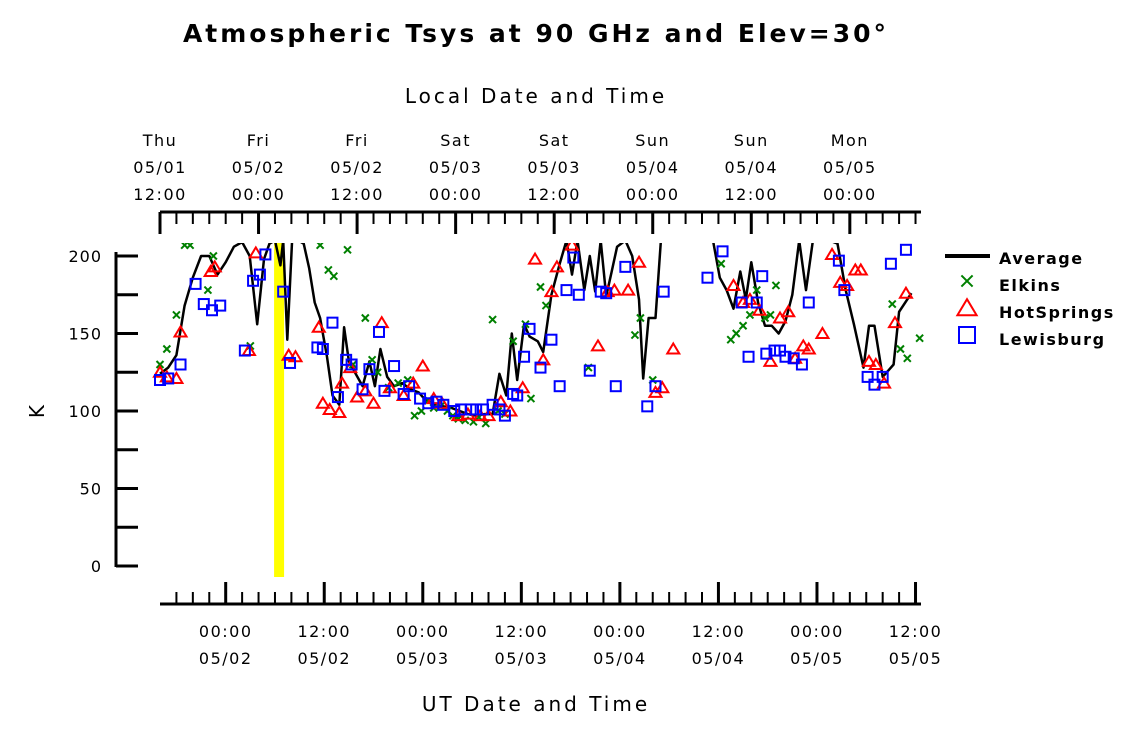 This screenshot has height=731, width=1125. What do you see at coordinates (85, 256) in the screenshot?
I see `y-tick-label: 200` at bounding box center [85, 256].